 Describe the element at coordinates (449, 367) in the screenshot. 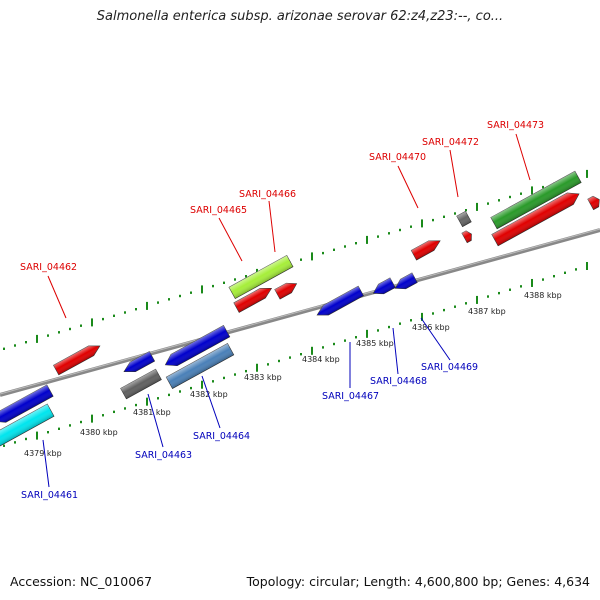

I see `gene-label-reverse: SARI_04469` at that location.